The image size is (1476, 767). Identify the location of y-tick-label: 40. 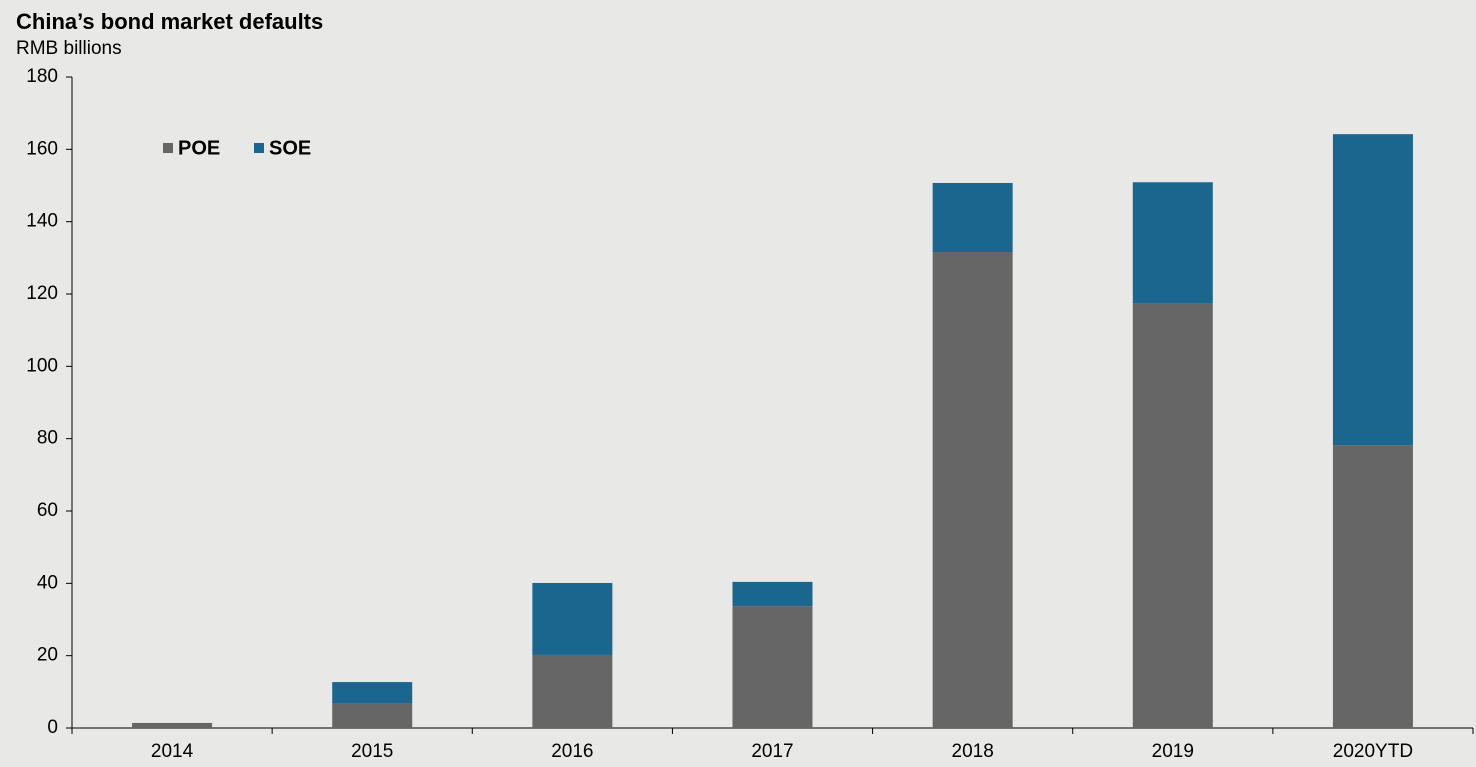
(47, 582).